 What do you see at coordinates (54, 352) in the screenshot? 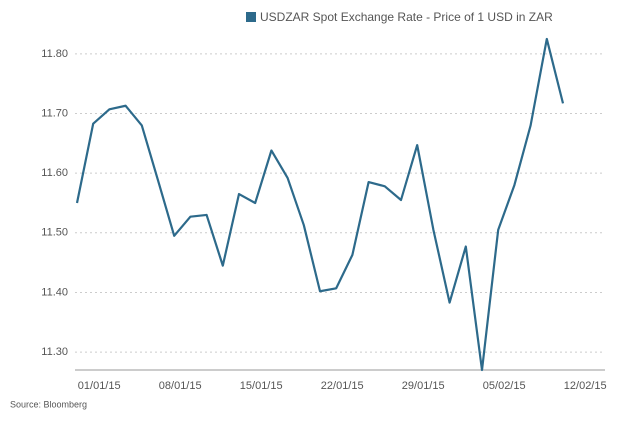
I see `y-tick-label: 11.30` at bounding box center [54, 352].